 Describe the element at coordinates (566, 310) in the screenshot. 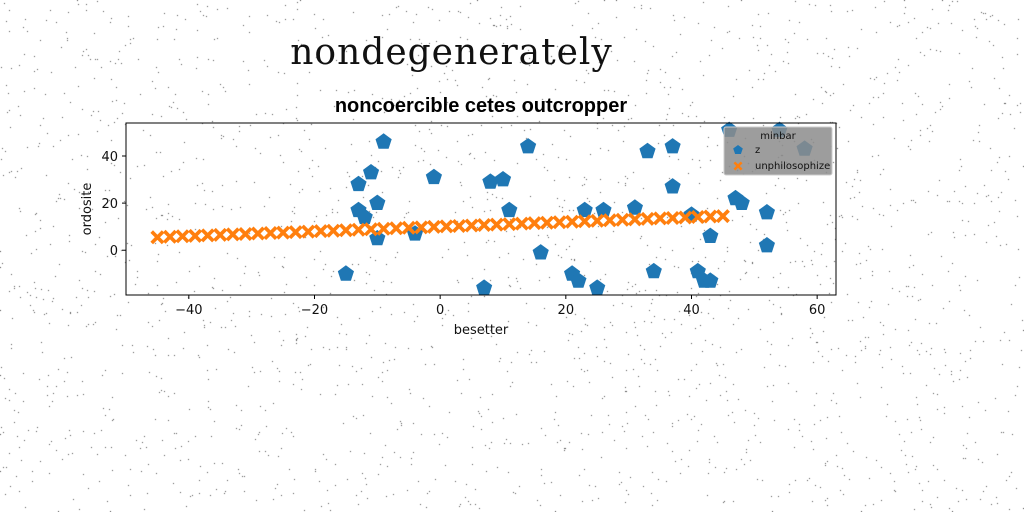

I see `x-tick-label-3: 20` at that location.